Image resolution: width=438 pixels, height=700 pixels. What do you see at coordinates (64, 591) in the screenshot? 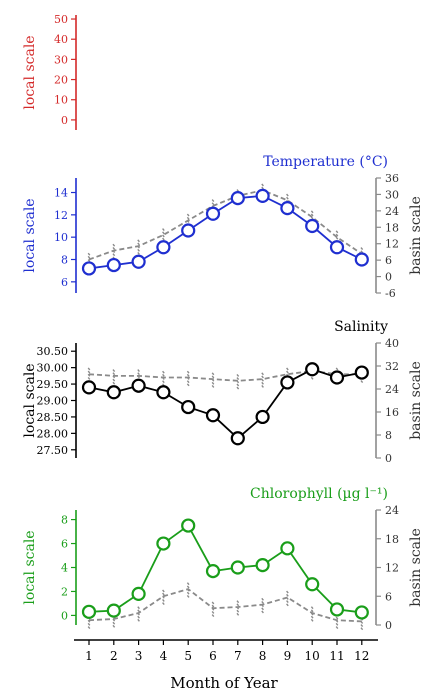
I see `y-tick-label: 2` at bounding box center [64, 591].